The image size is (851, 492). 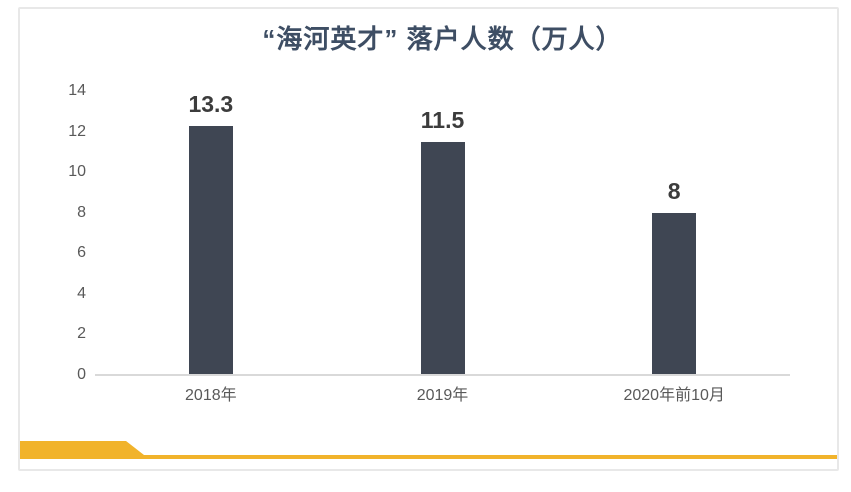 What do you see at coordinates (442, 39) in the screenshot?
I see `chart-title: “海河英才” 落户人数（万人）` at bounding box center [442, 39].